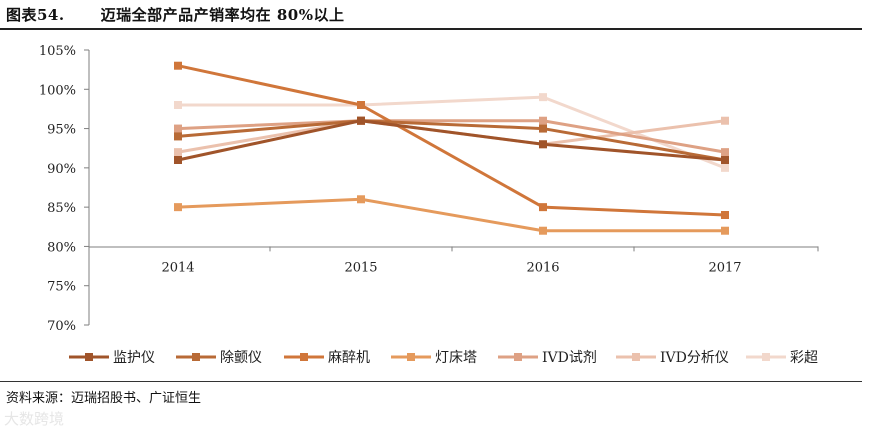  What do you see at coordinates (34, 419) in the screenshot?
I see `watermark: 大数跨境` at bounding box center [34, 419].